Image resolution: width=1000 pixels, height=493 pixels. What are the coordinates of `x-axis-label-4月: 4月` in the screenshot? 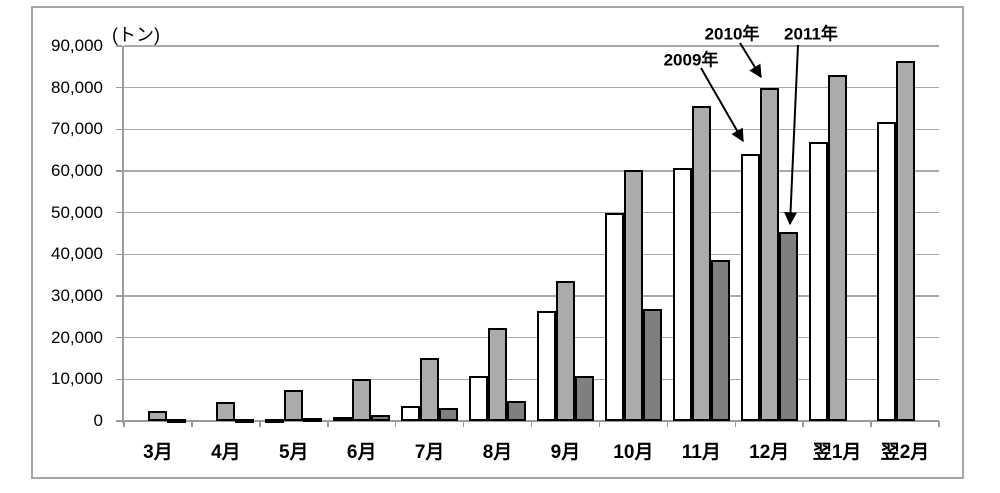 It's located at (226, 452).